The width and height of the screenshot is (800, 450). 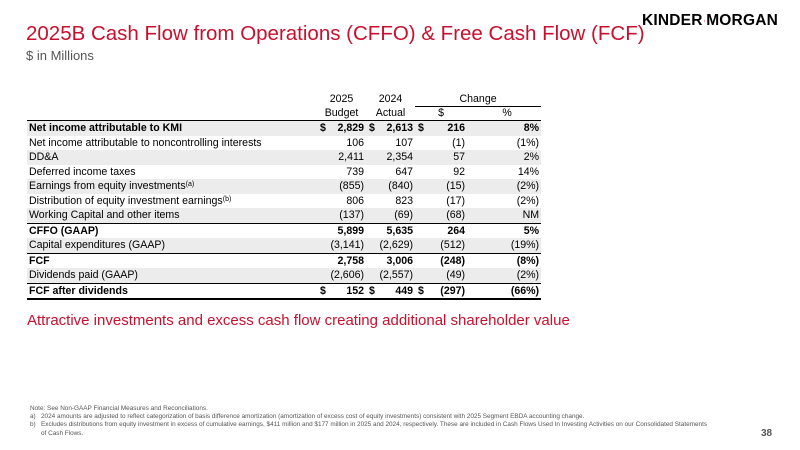 What do you see at coordinates (227, 199) in the screenshot?
I see `footnote-reference: (b)` at bounding box center [227, 199].